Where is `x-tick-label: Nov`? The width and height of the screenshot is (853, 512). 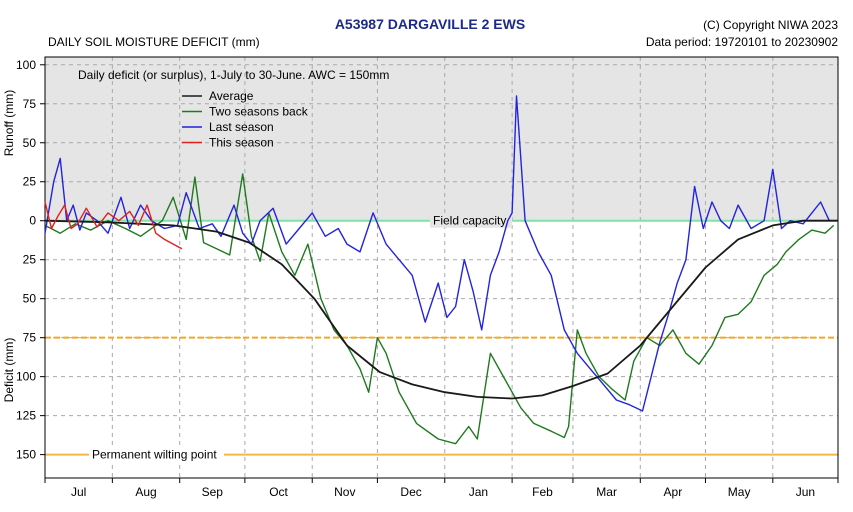 x-tick-label: Nov is located at coordinates (344, 492).